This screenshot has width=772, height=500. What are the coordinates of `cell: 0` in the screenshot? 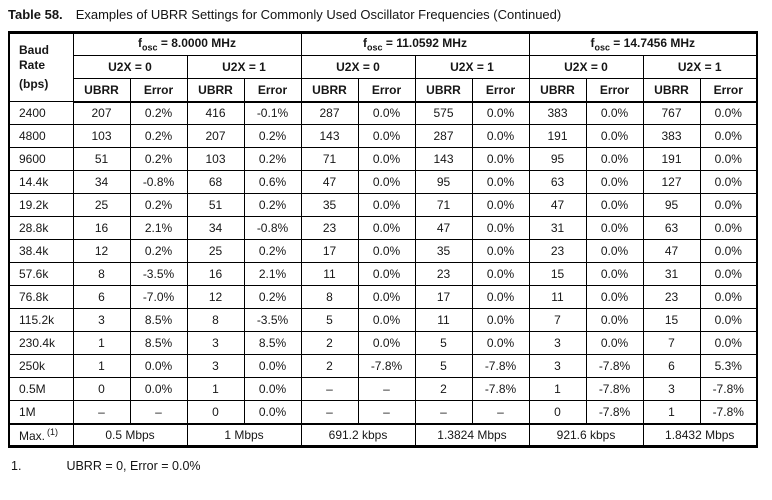 It's located at (215, 412).